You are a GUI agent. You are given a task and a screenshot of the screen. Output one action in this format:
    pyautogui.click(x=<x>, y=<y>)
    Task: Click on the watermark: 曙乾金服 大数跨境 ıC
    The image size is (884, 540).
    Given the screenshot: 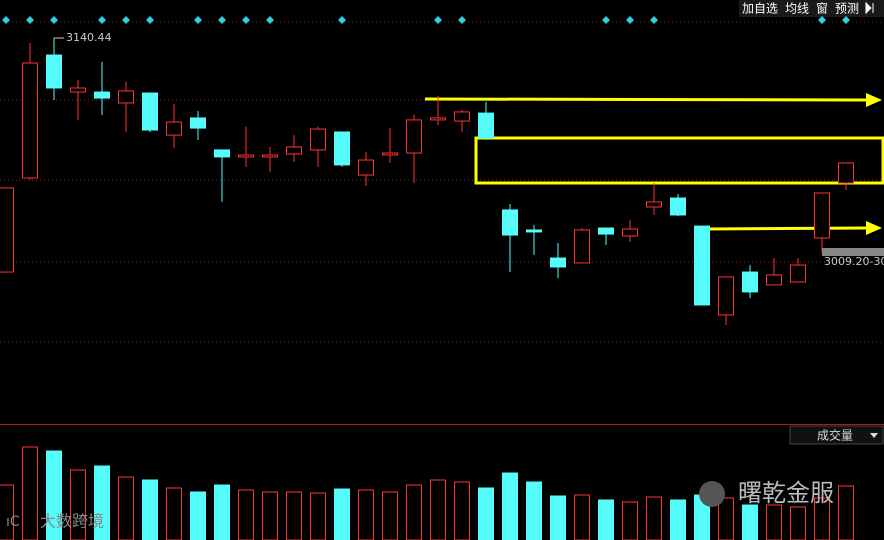 What is the action you would take?
    pyautogui.click(x=420, y=505)
    